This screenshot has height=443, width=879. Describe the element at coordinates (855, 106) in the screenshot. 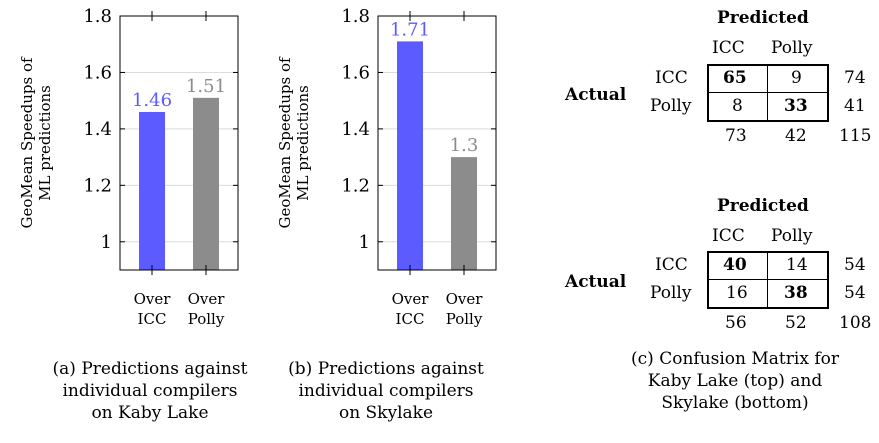

I see `cm-row-total-1: 41` at that location.